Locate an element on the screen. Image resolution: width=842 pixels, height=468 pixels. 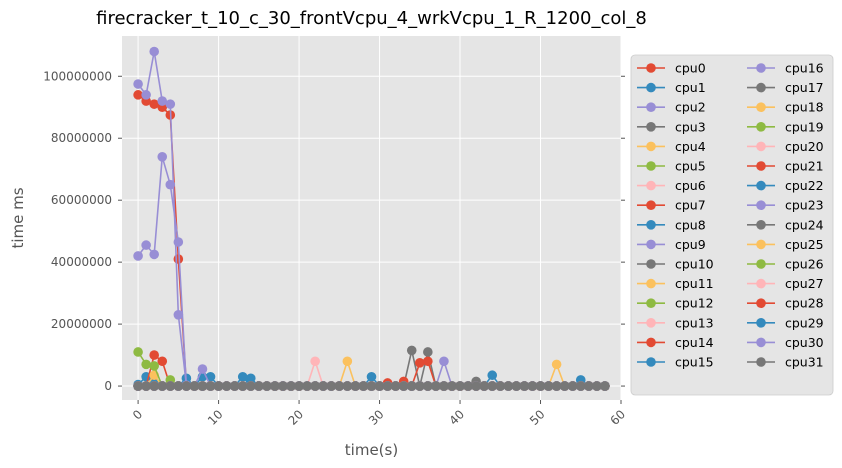
legend-item-cpu20: cpu20 is located at coordinates (785, 146).